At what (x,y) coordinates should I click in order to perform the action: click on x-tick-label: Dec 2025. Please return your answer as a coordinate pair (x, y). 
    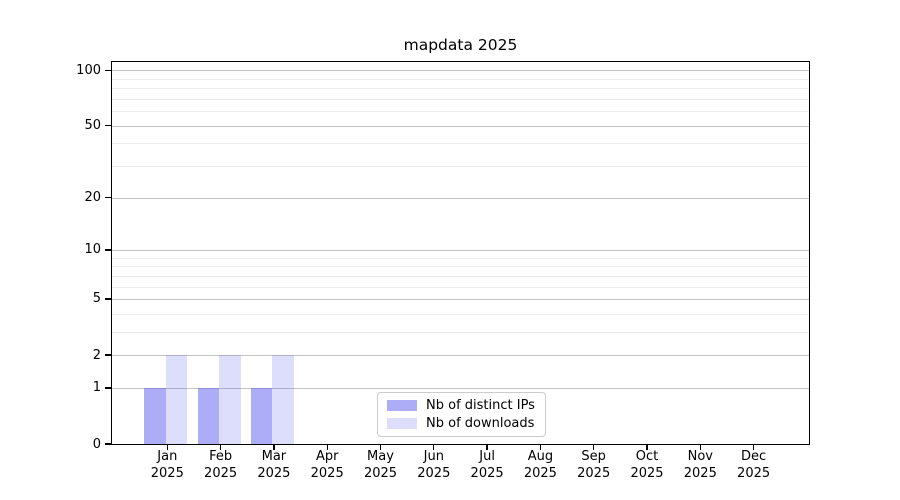
    Looking at the image, I should click on (754, 465).